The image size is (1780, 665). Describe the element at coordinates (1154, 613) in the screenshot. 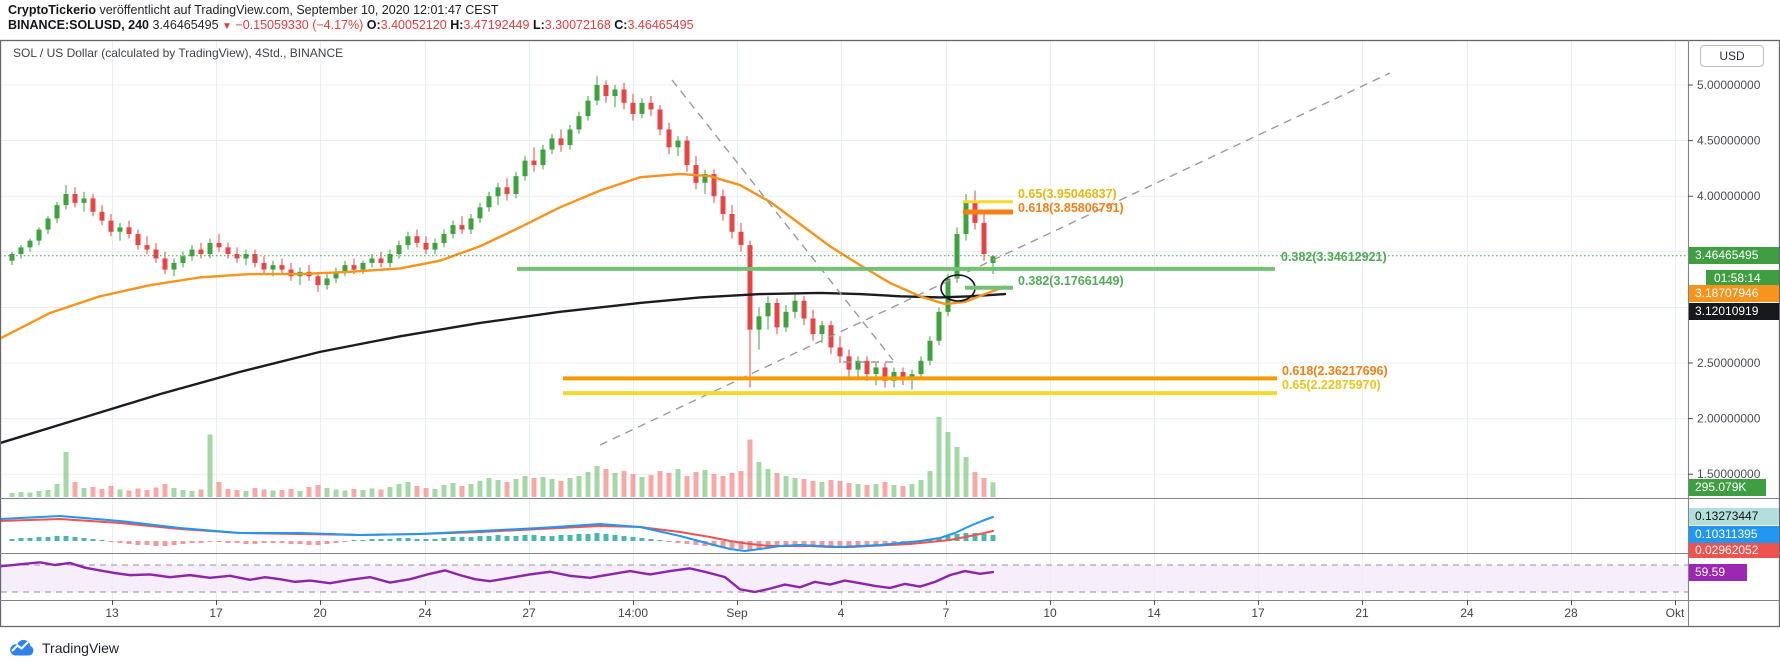

I see `time-axis-label: 14` at that location.